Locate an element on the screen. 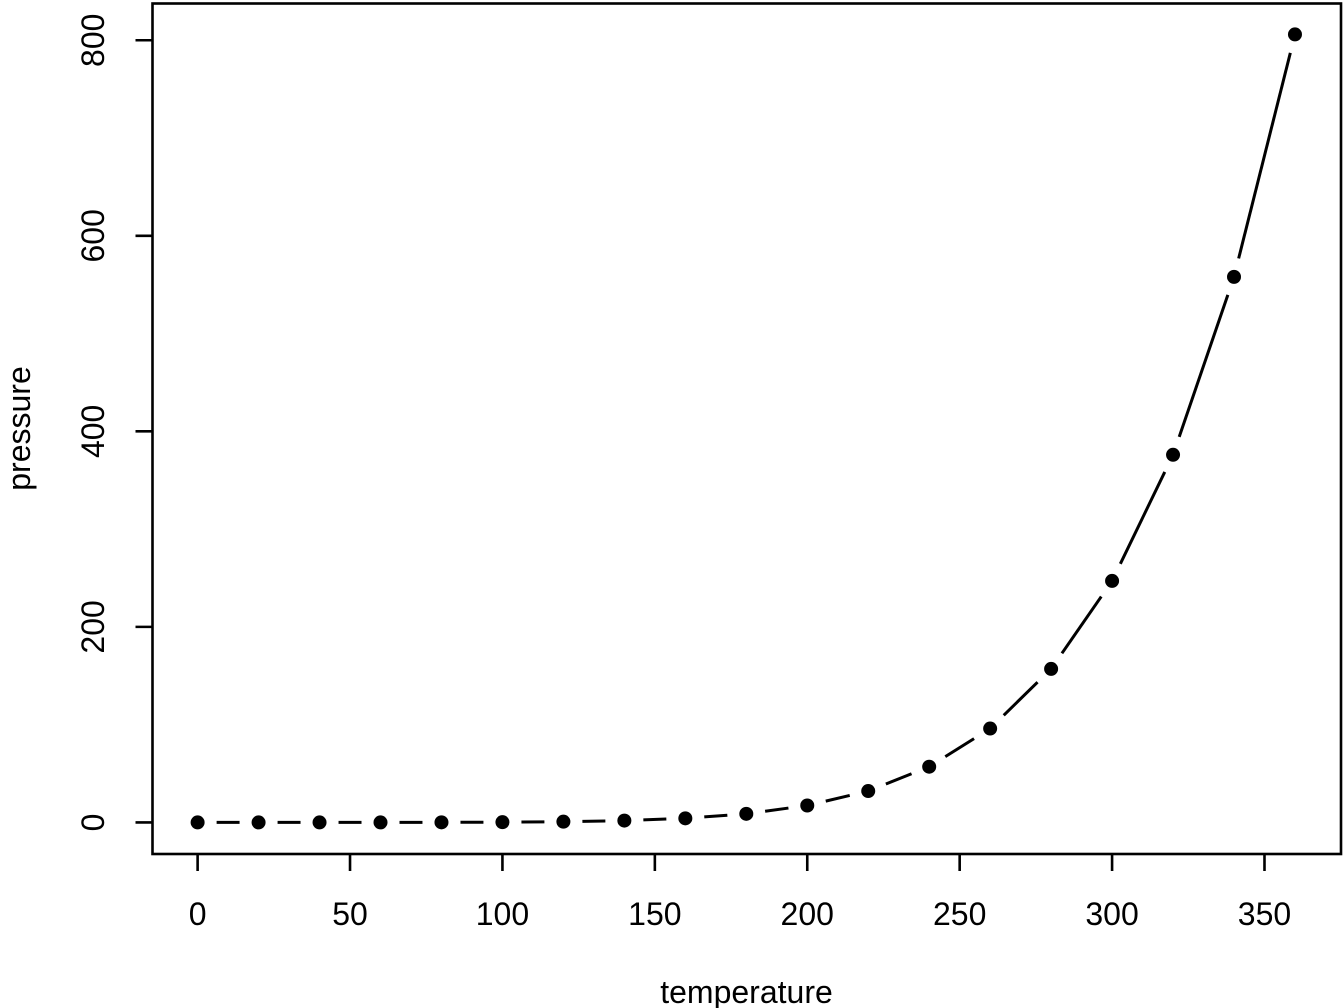  y-tick-label: 200 is located at coordinates (93, 626).